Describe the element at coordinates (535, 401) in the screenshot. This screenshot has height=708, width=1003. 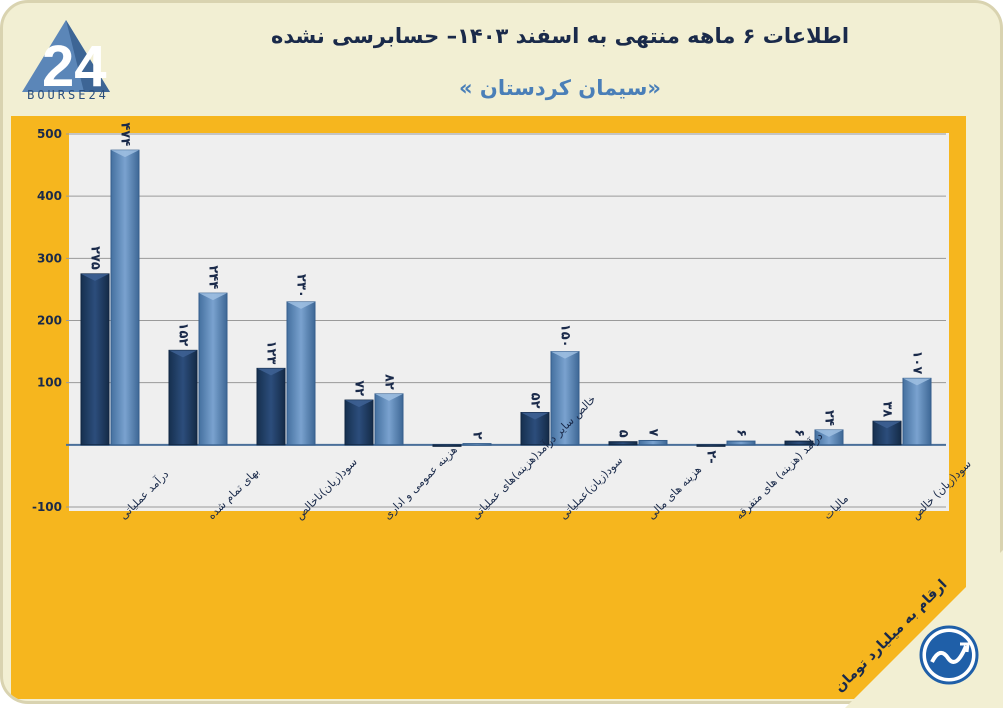
I see `data-label: ۵۲` at that location.